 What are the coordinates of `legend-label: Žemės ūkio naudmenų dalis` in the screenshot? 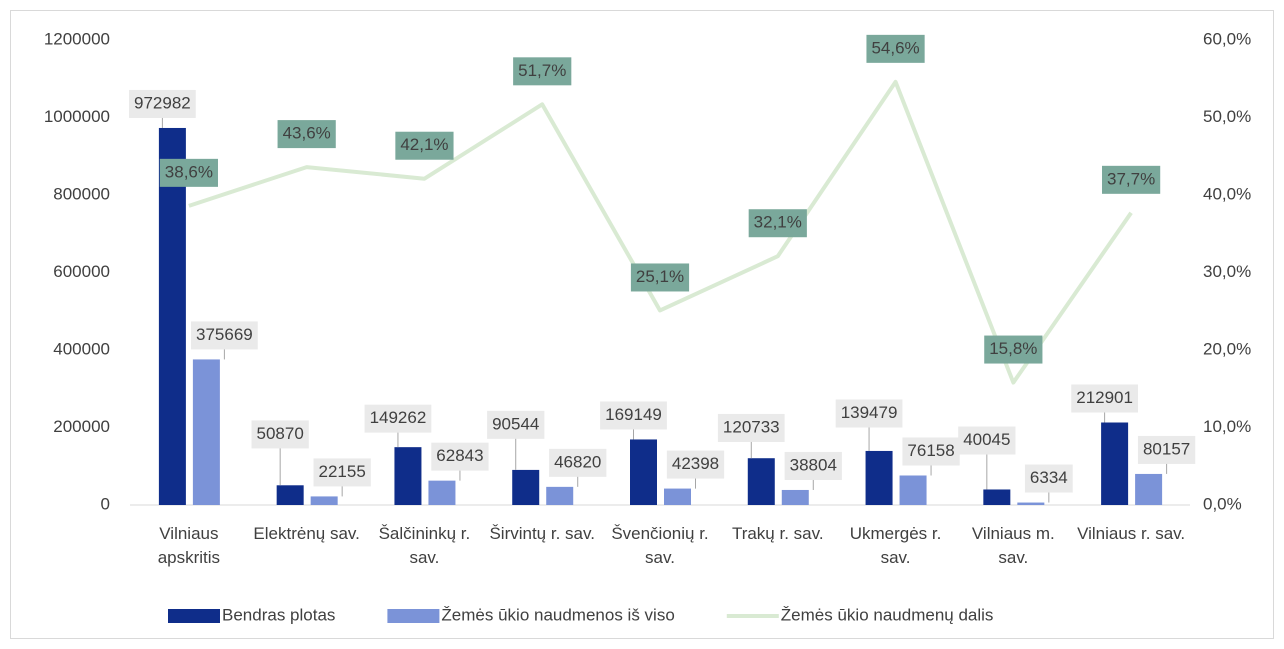 It's located at (887, 614).